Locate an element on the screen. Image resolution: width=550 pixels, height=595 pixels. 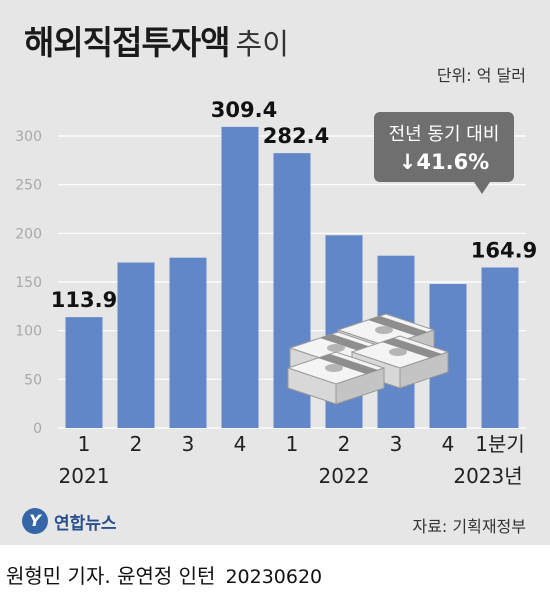
data-label: 282.4 is located at coordinates (296, 136).